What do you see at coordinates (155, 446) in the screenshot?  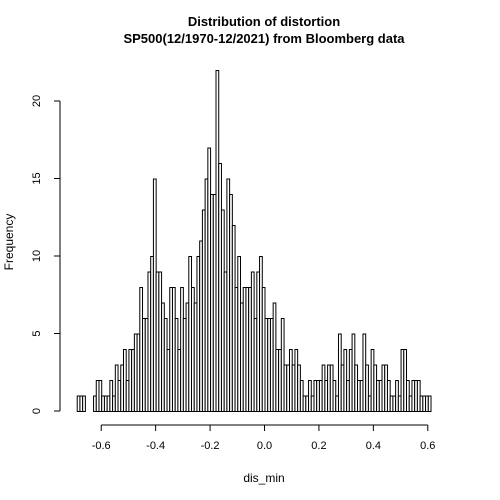 I see `x-tick-label: -0.4` at bounding box center [155, 446].